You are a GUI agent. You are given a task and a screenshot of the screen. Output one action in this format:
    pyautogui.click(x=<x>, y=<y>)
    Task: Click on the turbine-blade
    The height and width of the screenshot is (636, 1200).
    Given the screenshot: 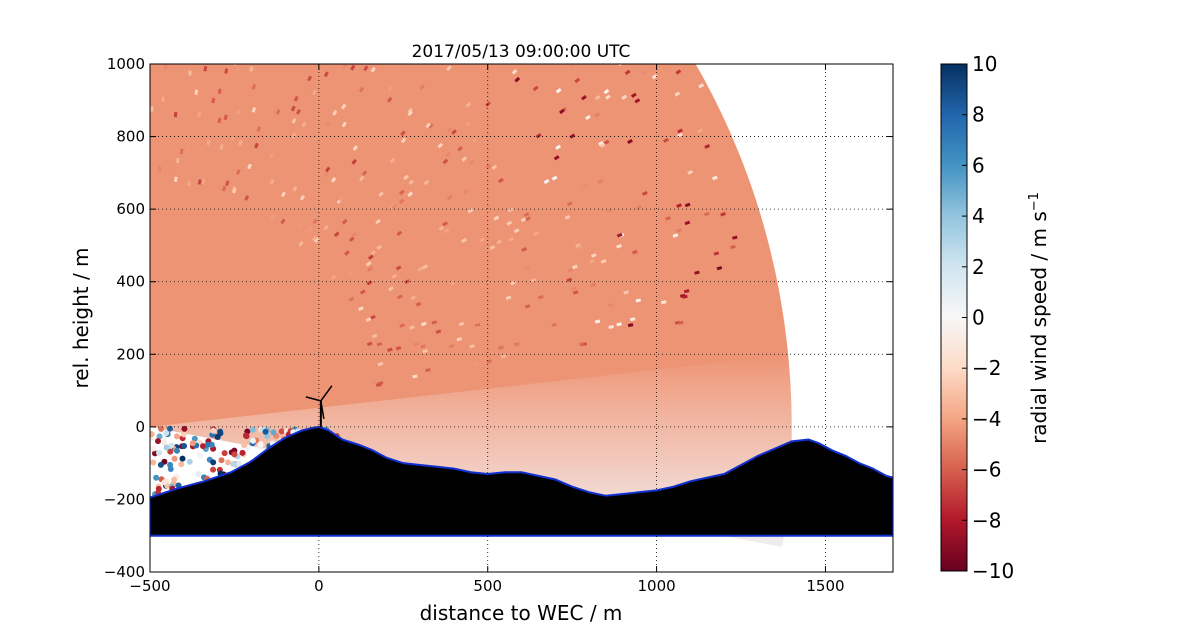 What is the action you would take?
    pyautogui.click(x=313, y=399)
    